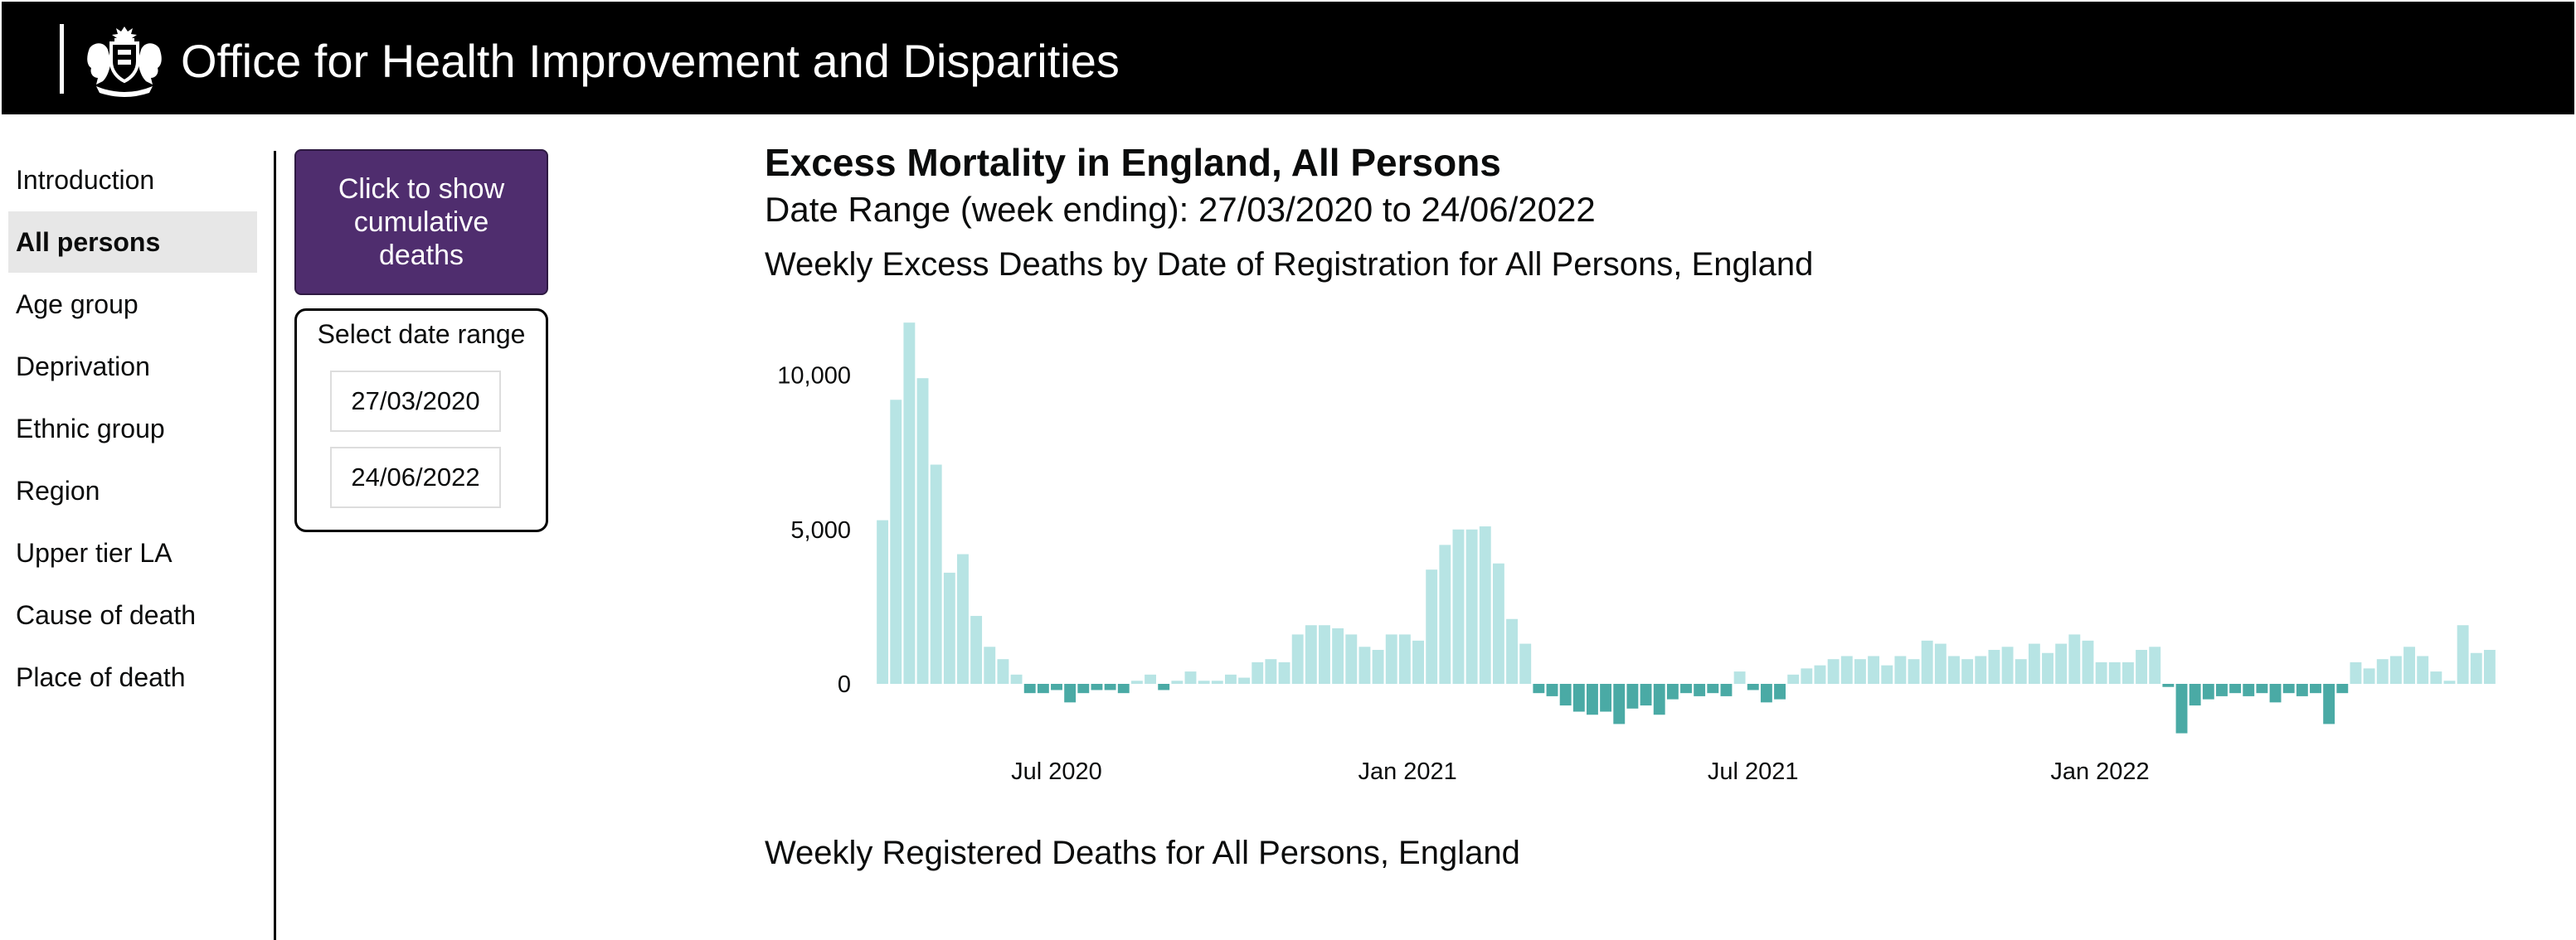 Image resolution: width=2576 pixels, height=940 pixels. Describe the element at coordinates (421, 334) in the screenshot. I see `date-range-label: Select date range` at that location.